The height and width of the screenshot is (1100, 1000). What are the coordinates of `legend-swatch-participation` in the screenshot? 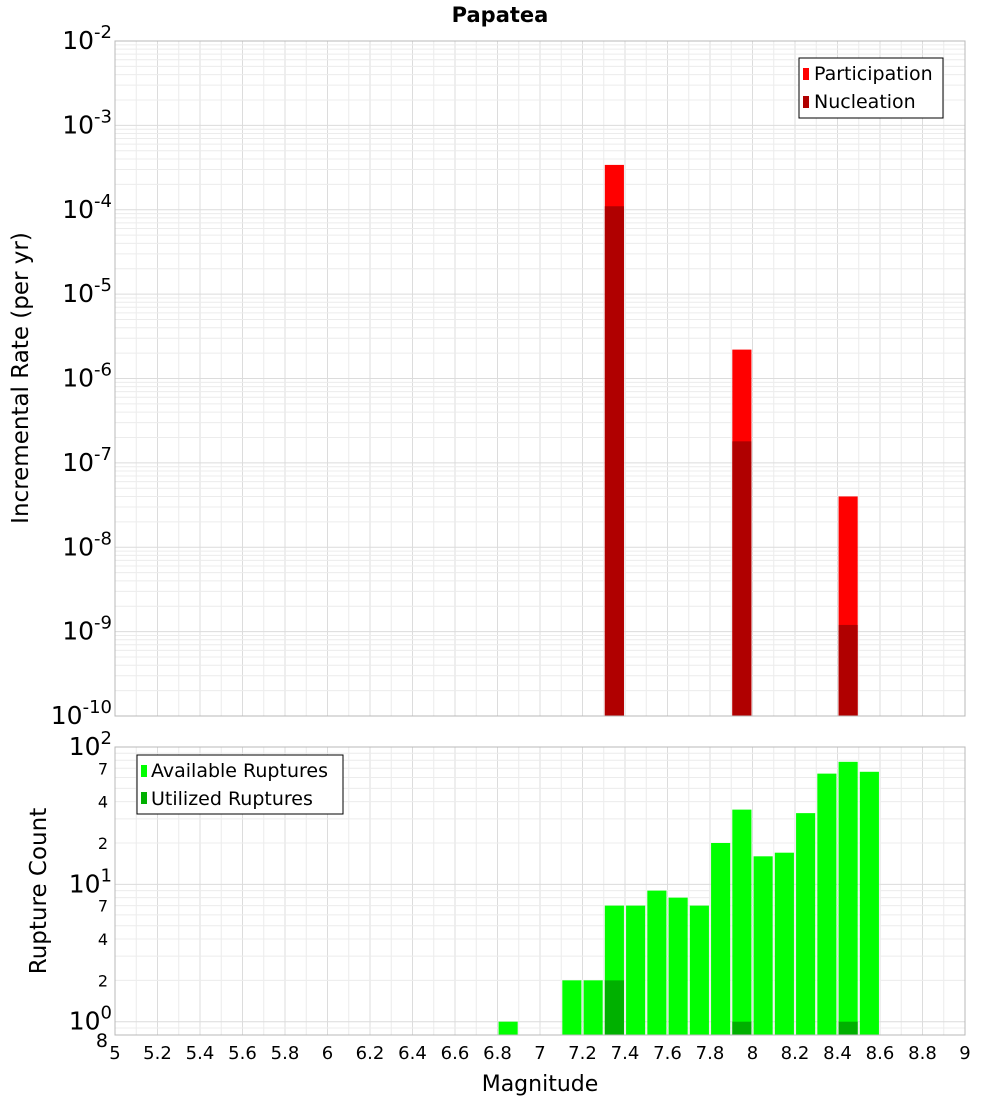 It's located at (806, 74).